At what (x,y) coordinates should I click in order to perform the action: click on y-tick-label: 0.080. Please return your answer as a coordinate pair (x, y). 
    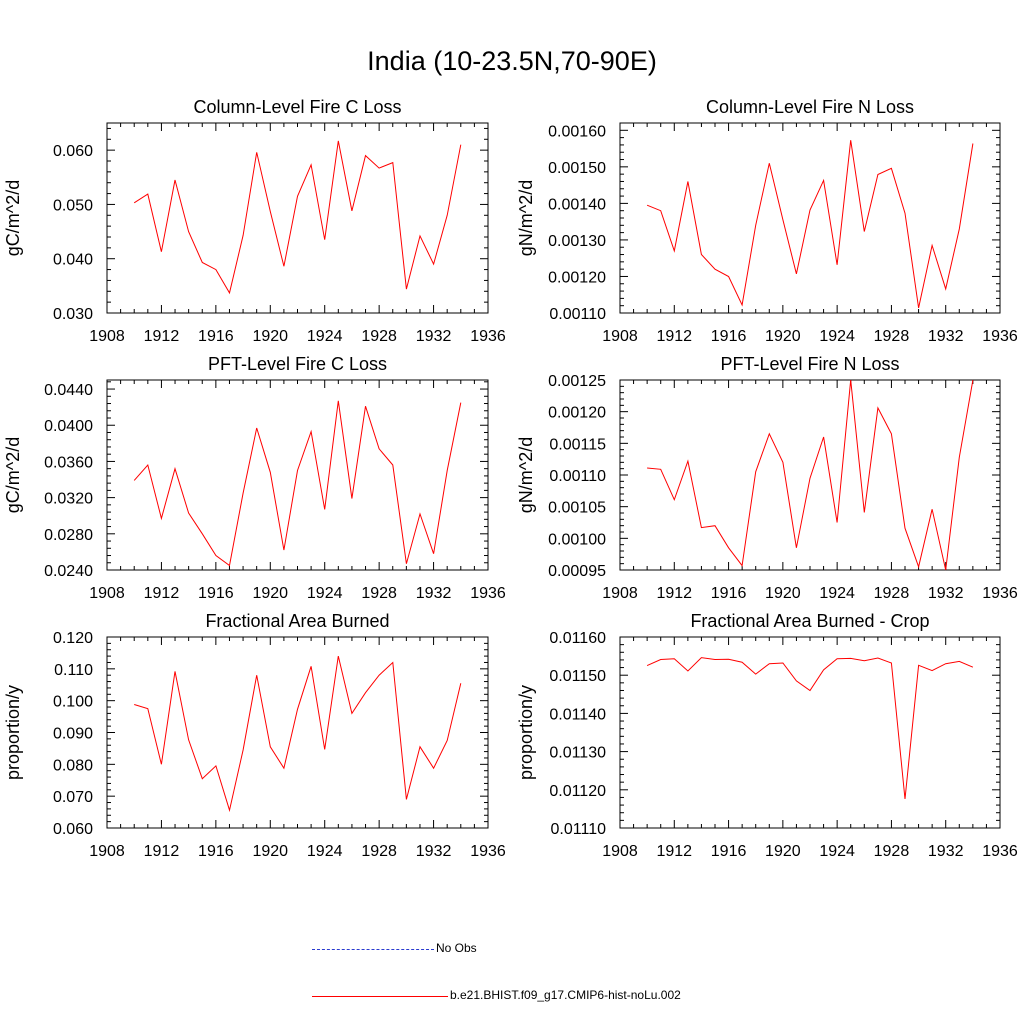
    Looking at the image, I should click on (73, 765).